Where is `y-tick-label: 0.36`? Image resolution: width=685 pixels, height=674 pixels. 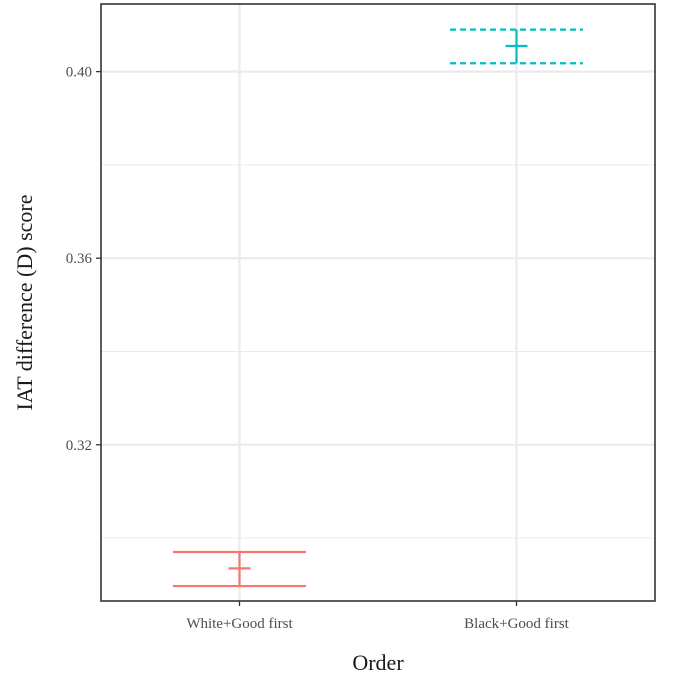
y-tick-label: 0.36 is located at coordinates (79, 259).